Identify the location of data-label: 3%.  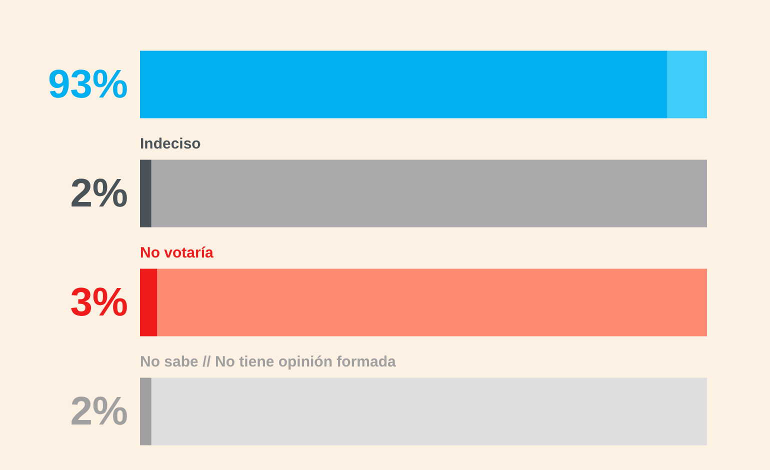
(99, 302).